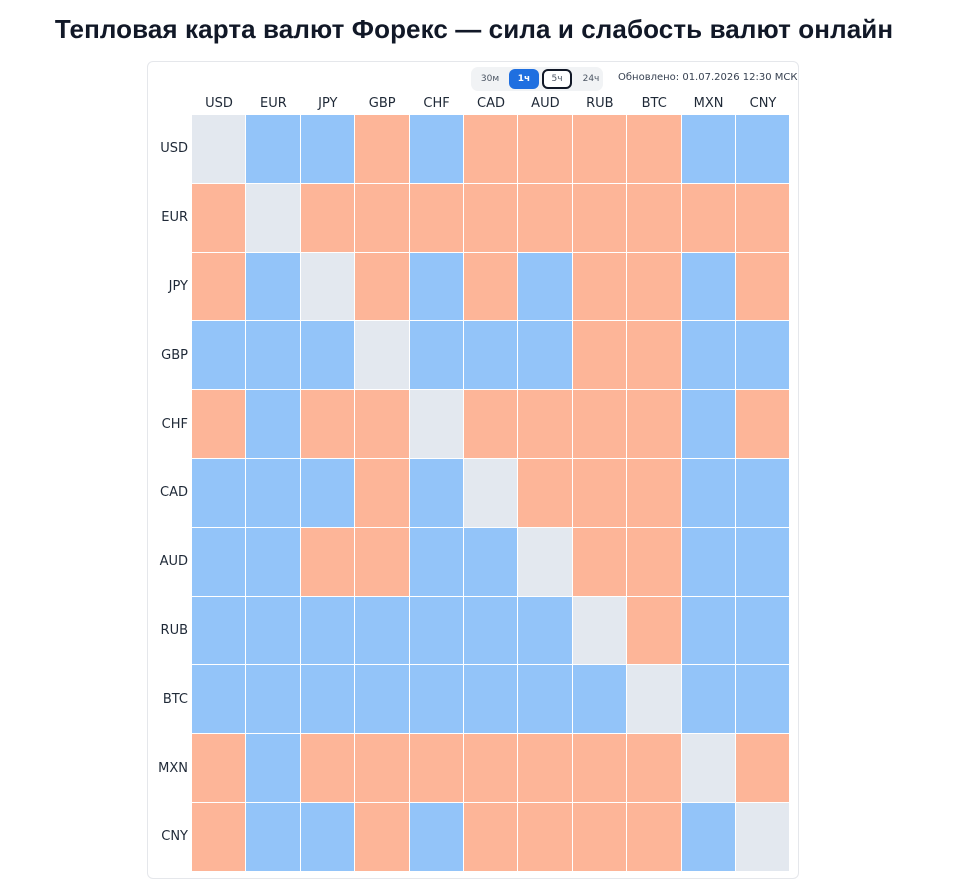  What do you see at coordinates (599, 768) in the screenshot?
I see `heatmap-cell-mxn-rub` at bounding box center [599, 768].